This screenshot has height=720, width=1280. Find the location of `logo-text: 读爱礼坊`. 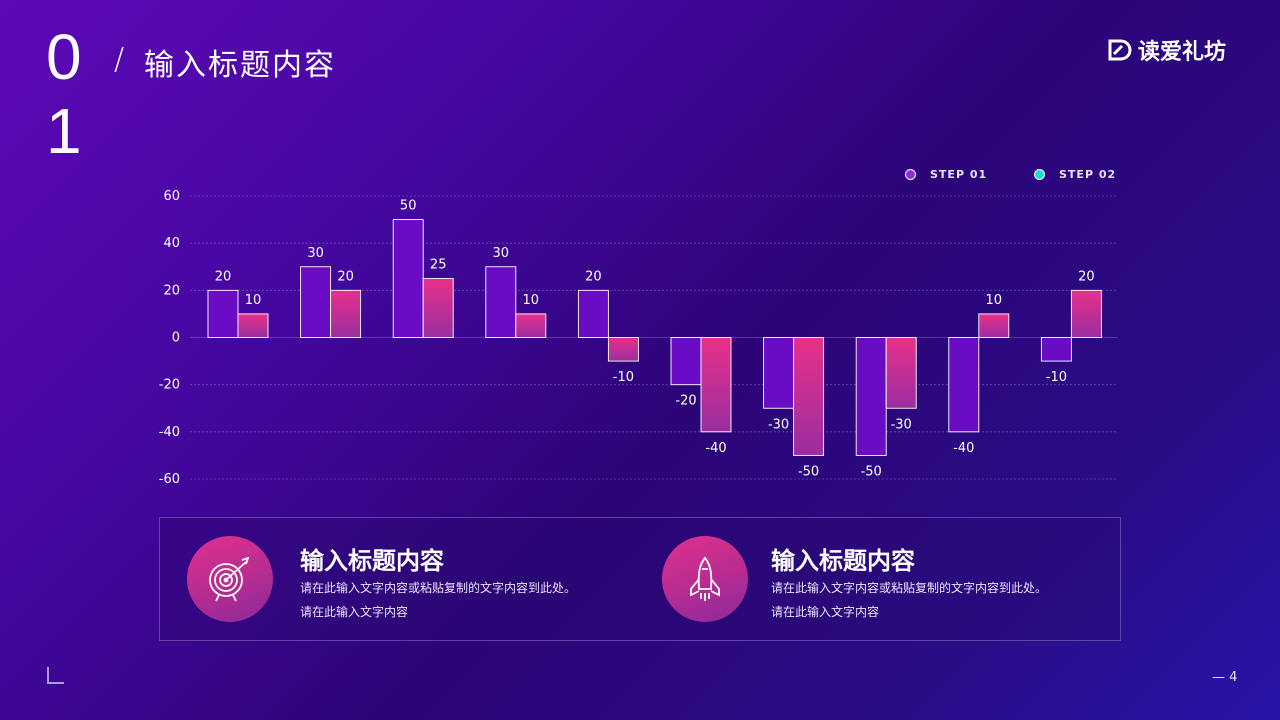

logo-text: 读爱礼坊 is located at coordinates (1182, 52).